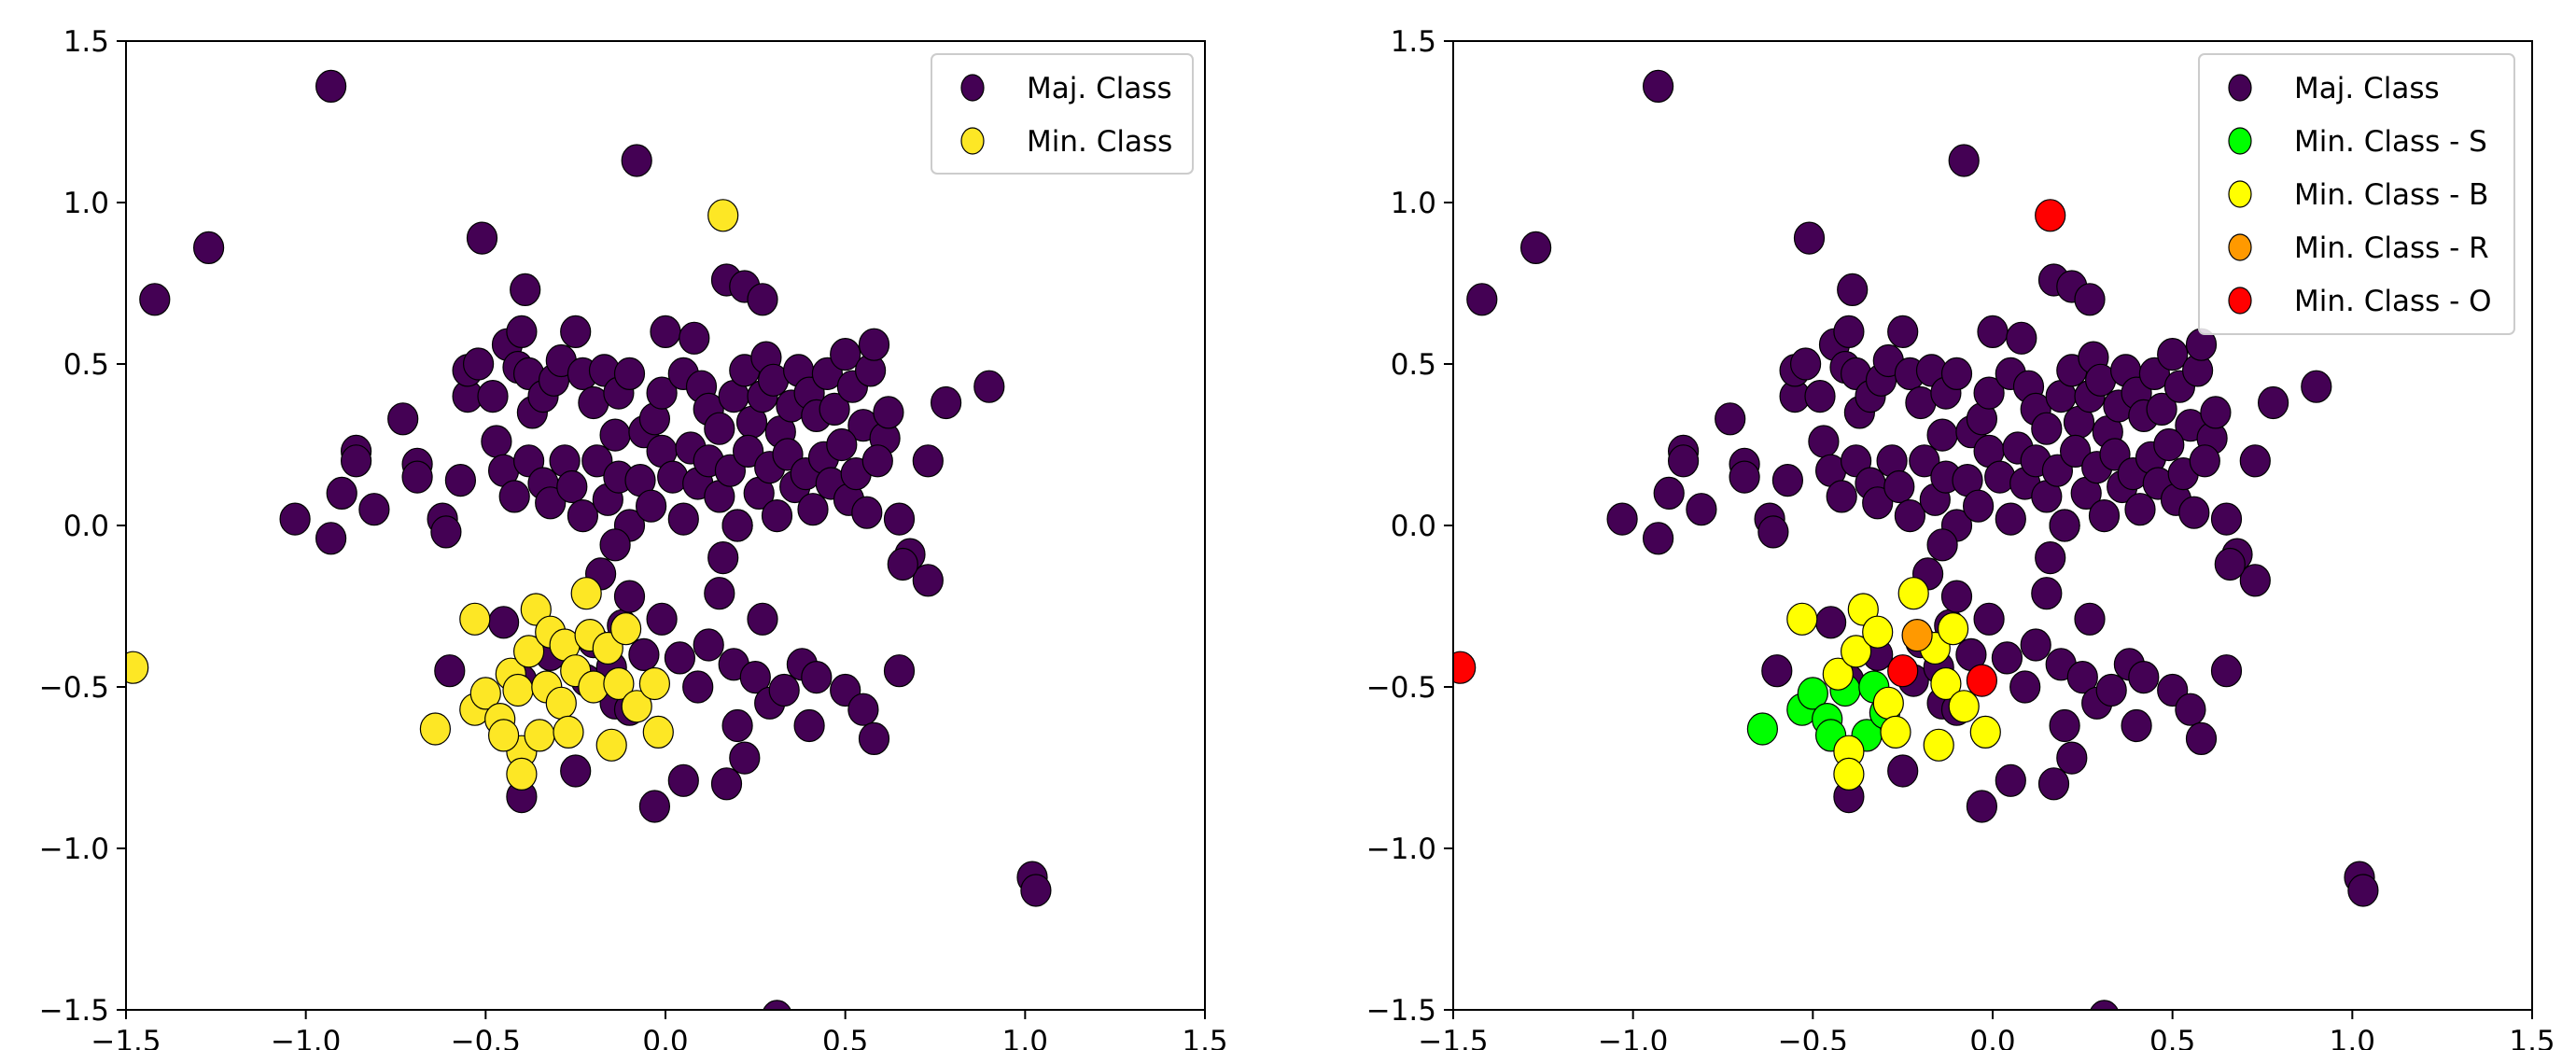 This screenshot has height=1050, width=2576. I want to click on y-tick-label: −0.5, so click(1401, 688).